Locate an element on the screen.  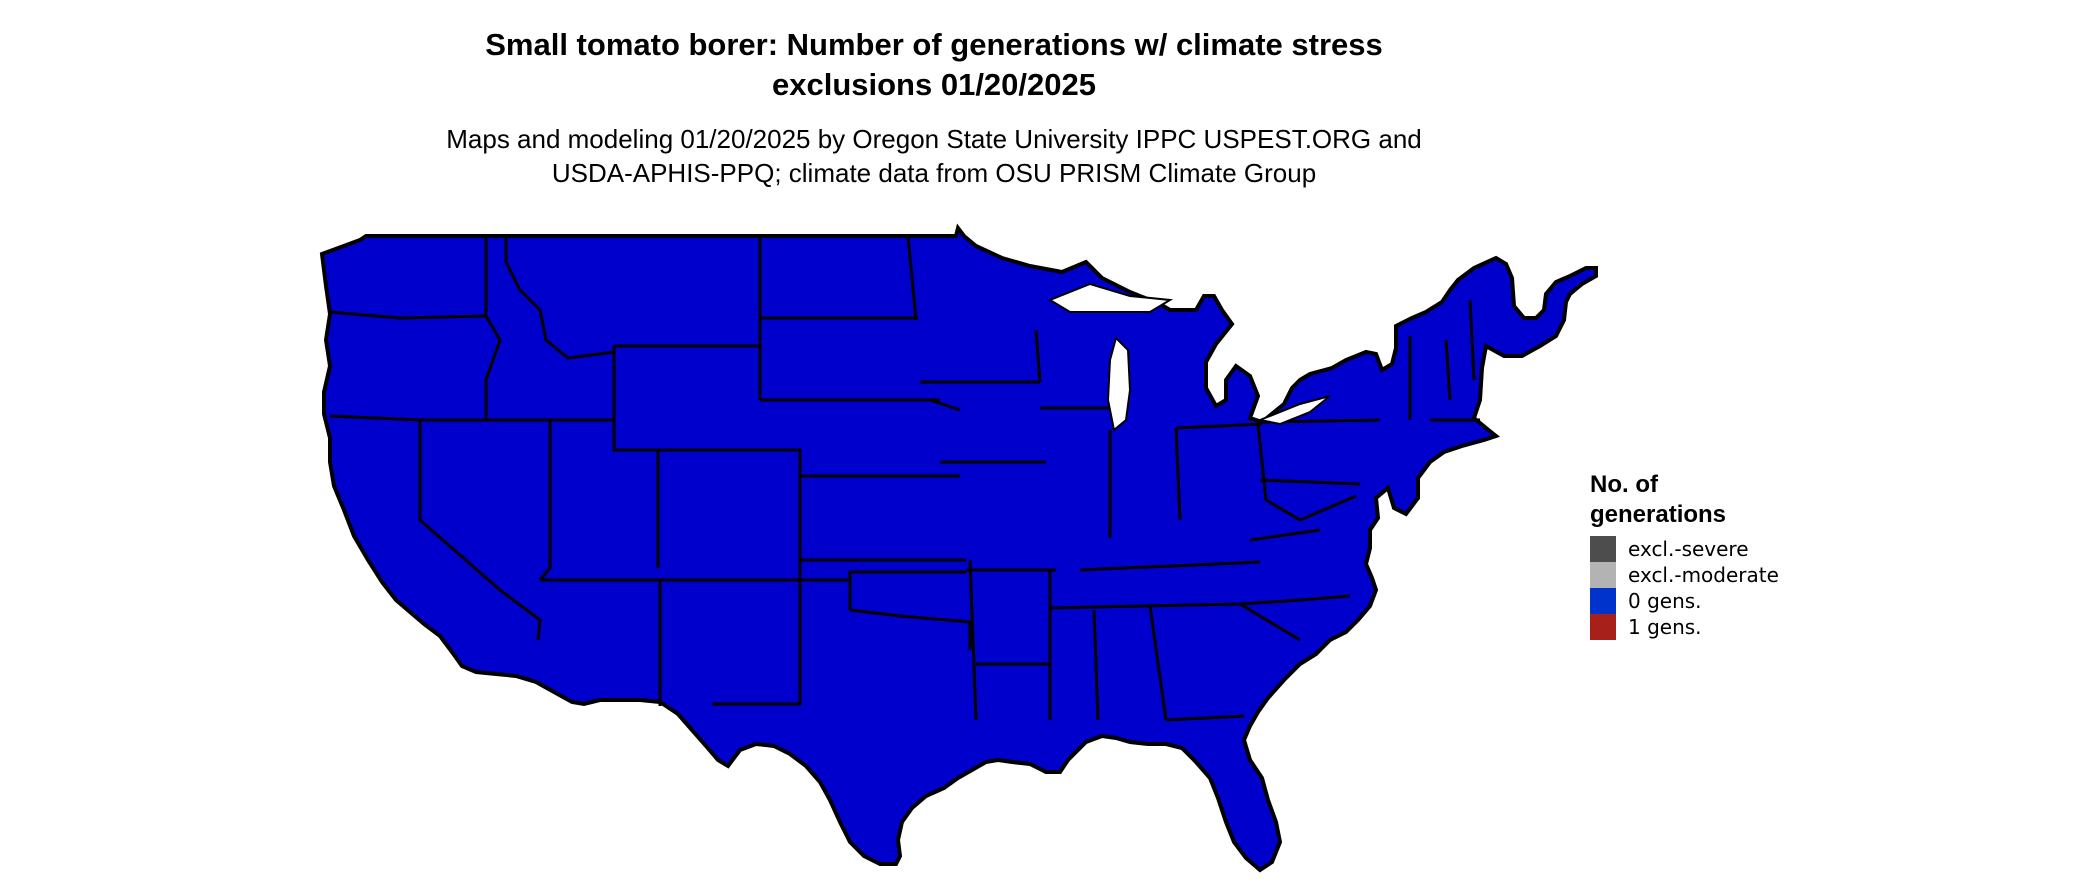
legend-item: excl.-severe is located at coordinates (1684, 549).